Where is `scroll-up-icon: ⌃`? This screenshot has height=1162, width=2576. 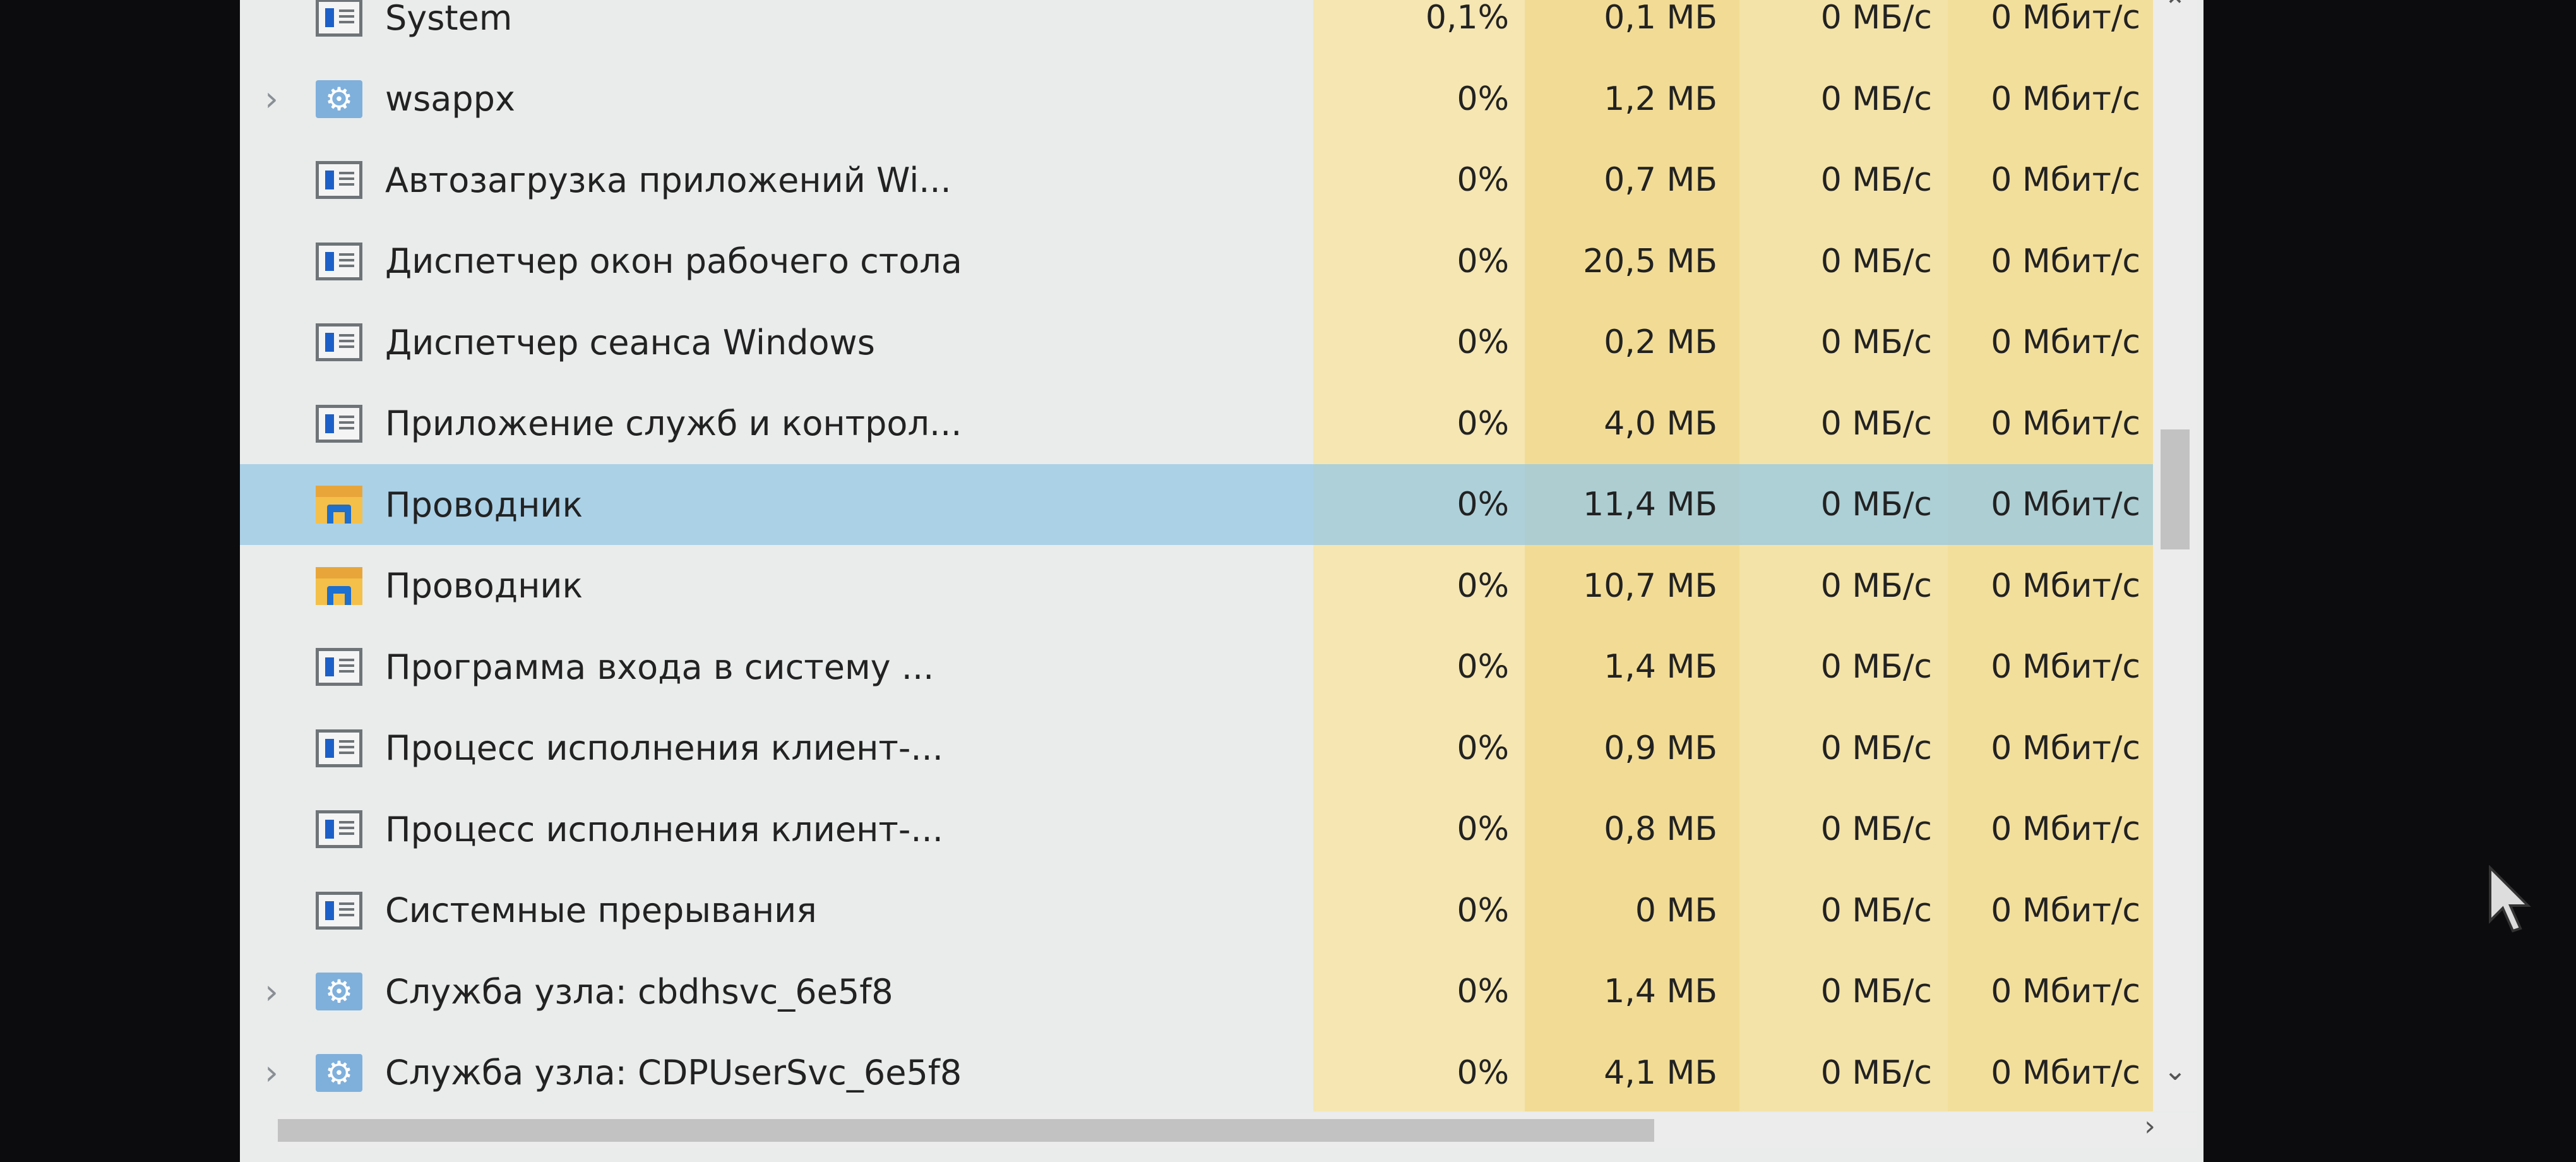
scroll-up-icon: ⌃ is located at coordinates (2175, 11).